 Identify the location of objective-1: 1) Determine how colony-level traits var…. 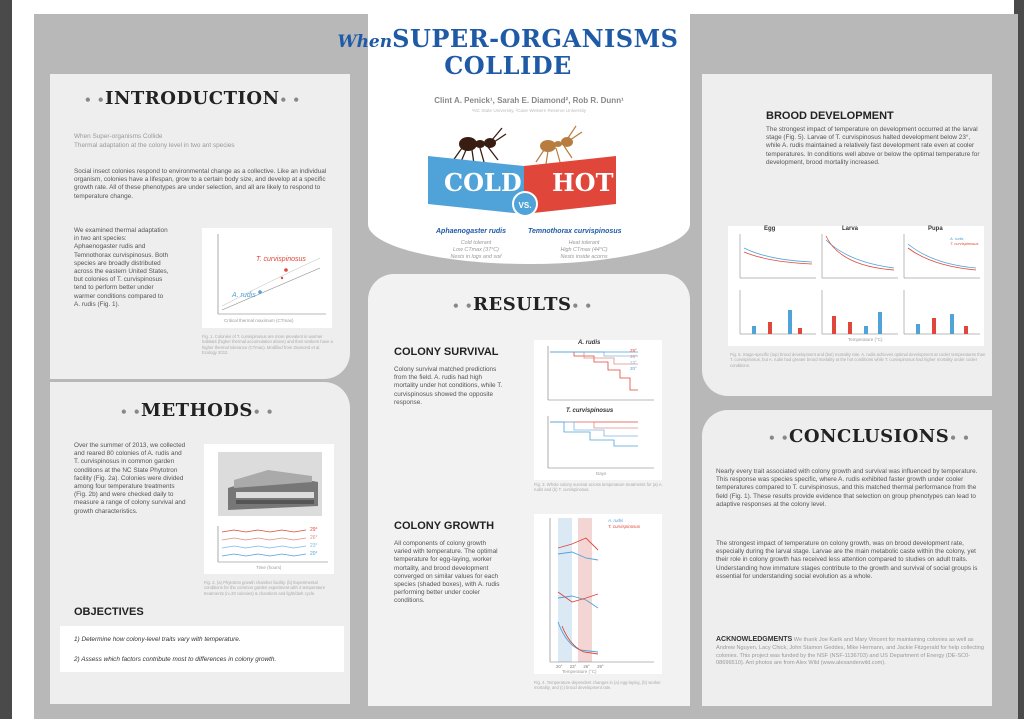
(157, 639).